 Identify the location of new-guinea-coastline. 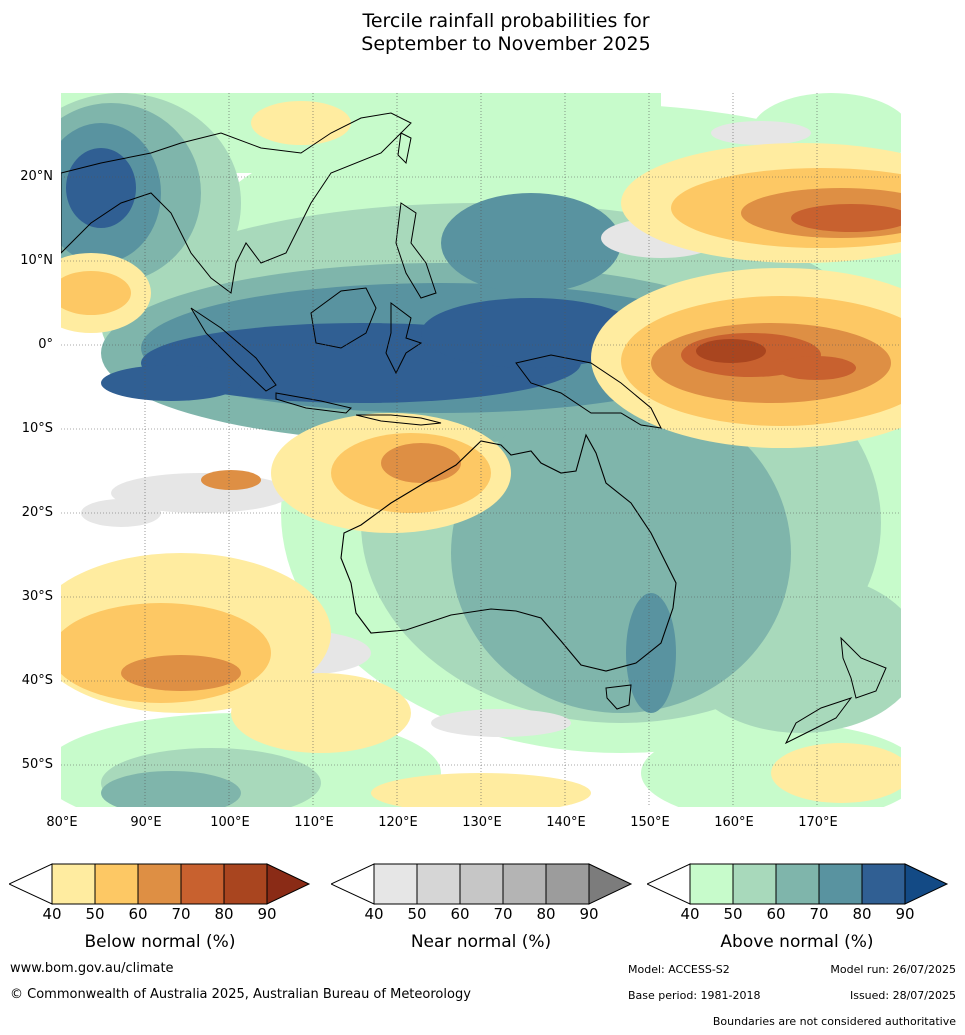
(588, 391).